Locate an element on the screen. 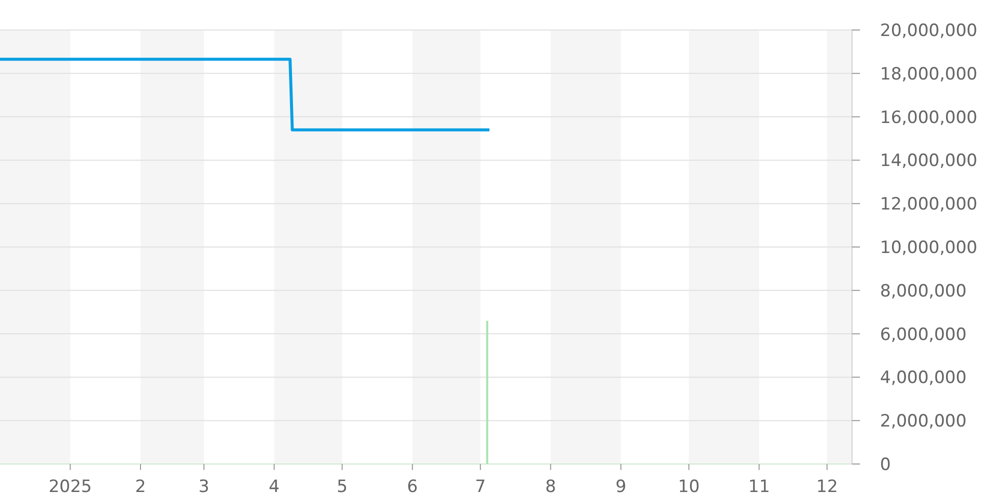 The height and width of the screenshot is (500, 1000). x-tick-label: 4 is located at coordinates (274, 487).